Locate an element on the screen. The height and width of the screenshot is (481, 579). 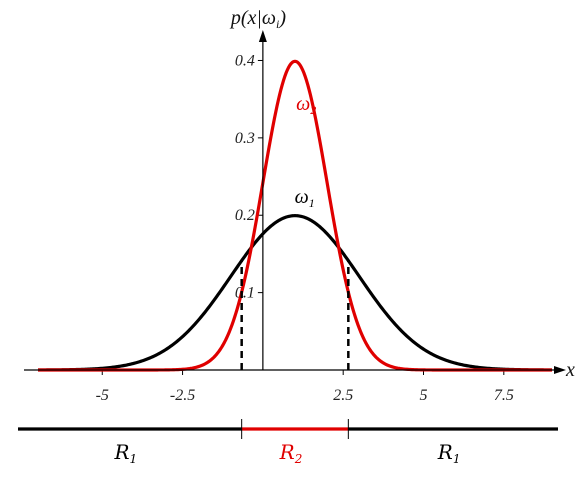
y-tick-label: 0.4 is located at coordinates (245, 60).